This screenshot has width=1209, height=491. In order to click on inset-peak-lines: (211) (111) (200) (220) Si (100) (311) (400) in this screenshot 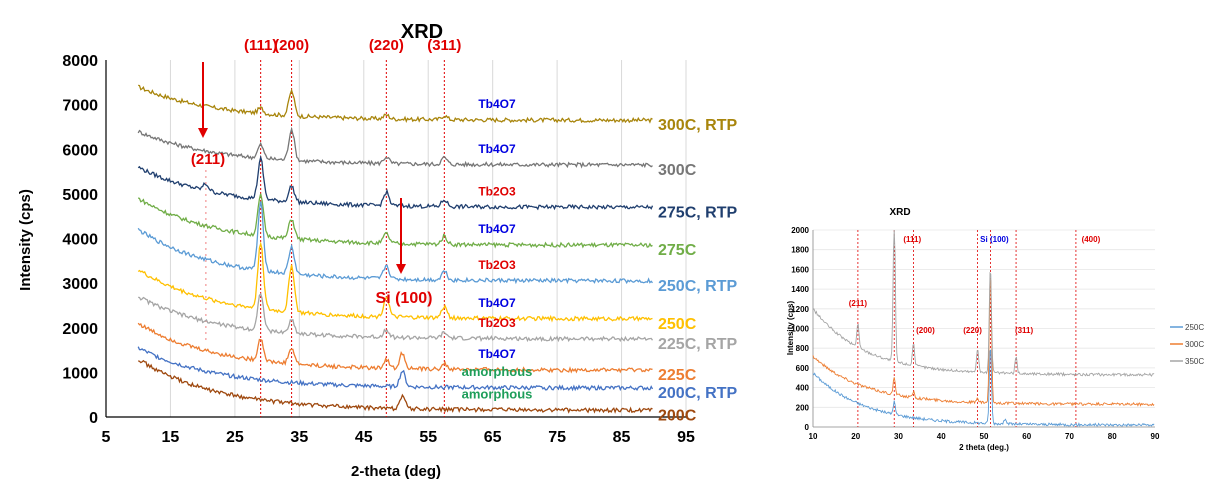, I will do `click(975, 328)`.